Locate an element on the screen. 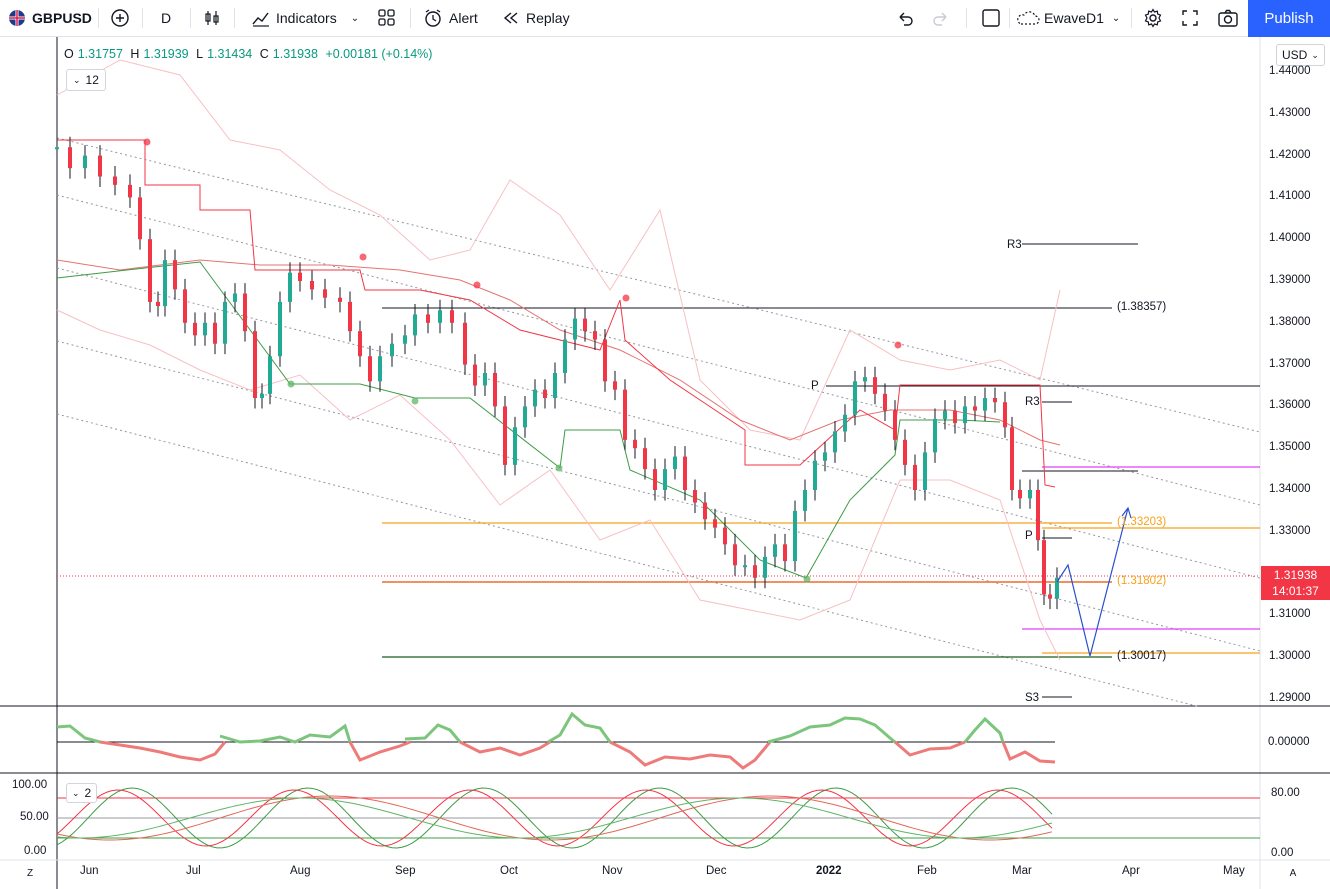 The image size is (1330, 889). stoch-left-tick-50: 50.00 is located at coordinates (34, 817).